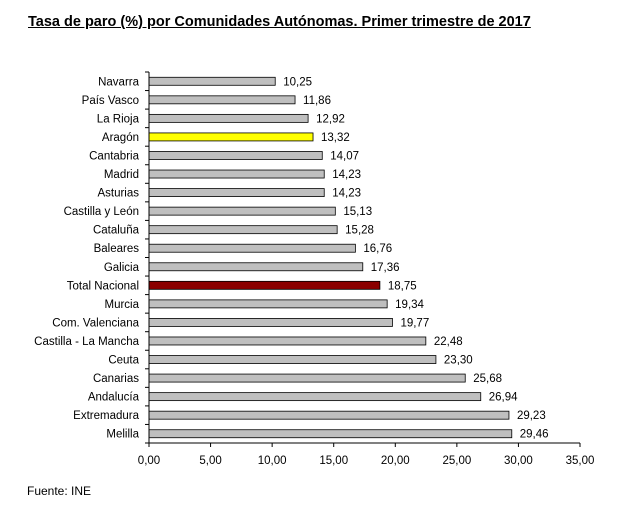  Describe the element at coordinates (59, 491) in the screenshot. I see `source-note: Fuente: INE` at that location.